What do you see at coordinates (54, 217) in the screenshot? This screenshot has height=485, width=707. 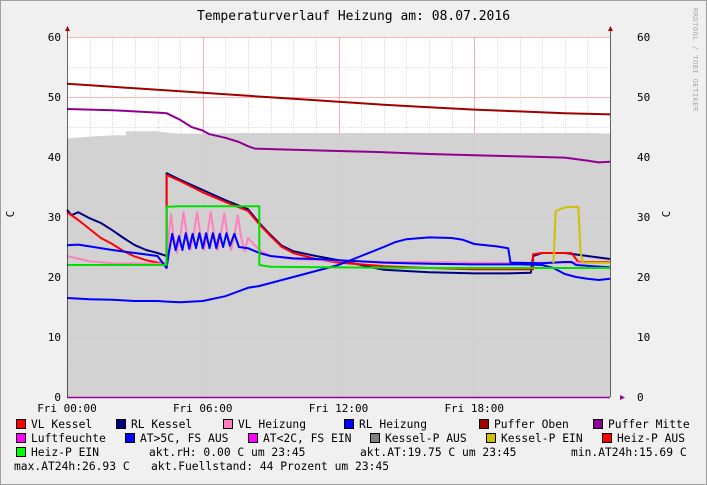 I see `y-tick-label-left: 30` at bounding box center [54, 217].